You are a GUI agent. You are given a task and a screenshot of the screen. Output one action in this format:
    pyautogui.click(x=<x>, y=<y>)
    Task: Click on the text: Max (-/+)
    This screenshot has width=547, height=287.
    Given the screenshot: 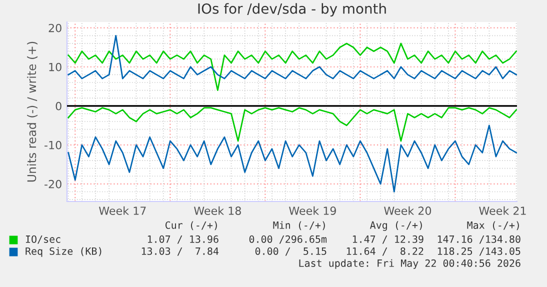 What is the action you would take?
    pyautogui.click(x=493, y=225)
    